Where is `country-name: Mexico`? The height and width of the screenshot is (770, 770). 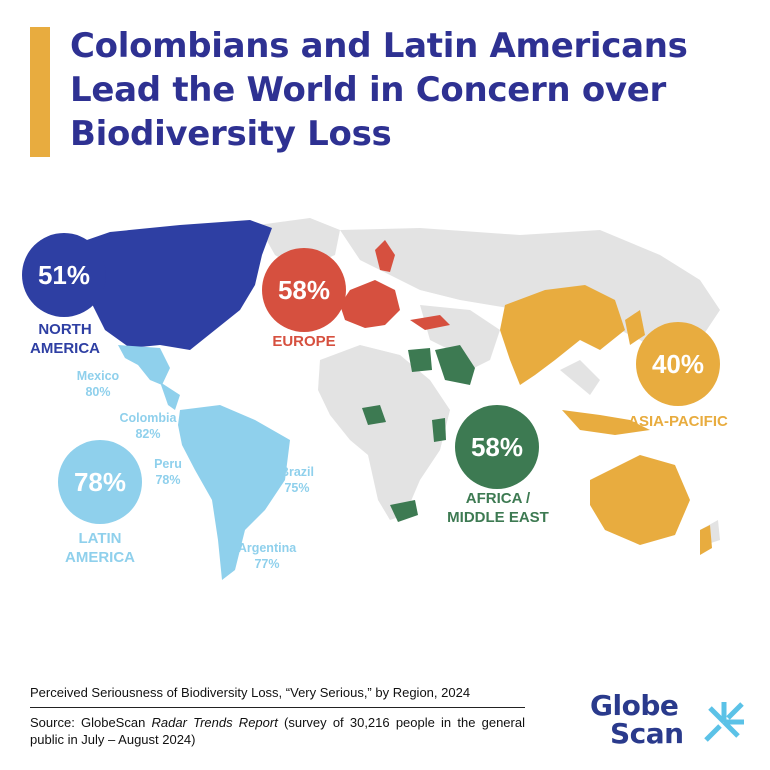
country-name: Mexico is located at coordinates (98, 376).